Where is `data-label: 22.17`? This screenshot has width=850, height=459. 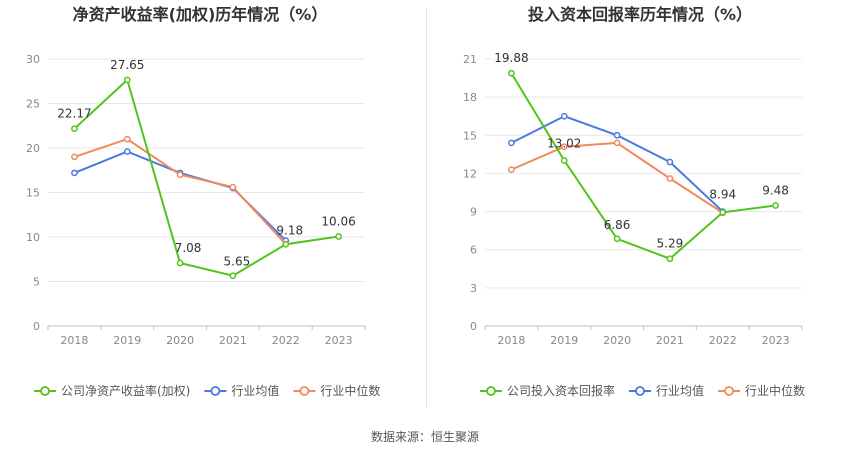
data-label: 22.17 is located at coordinates (74, 114).